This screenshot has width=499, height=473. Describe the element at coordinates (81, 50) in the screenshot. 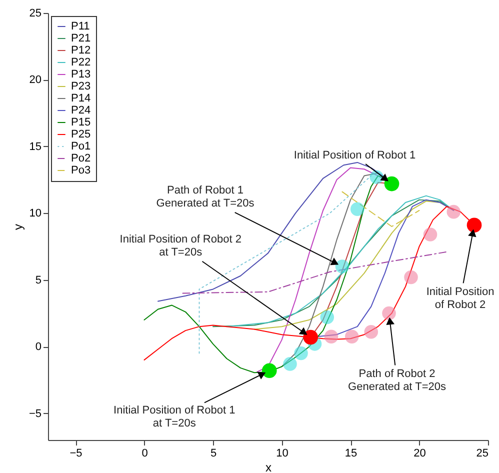

I see `legend-label: P12` at that location.